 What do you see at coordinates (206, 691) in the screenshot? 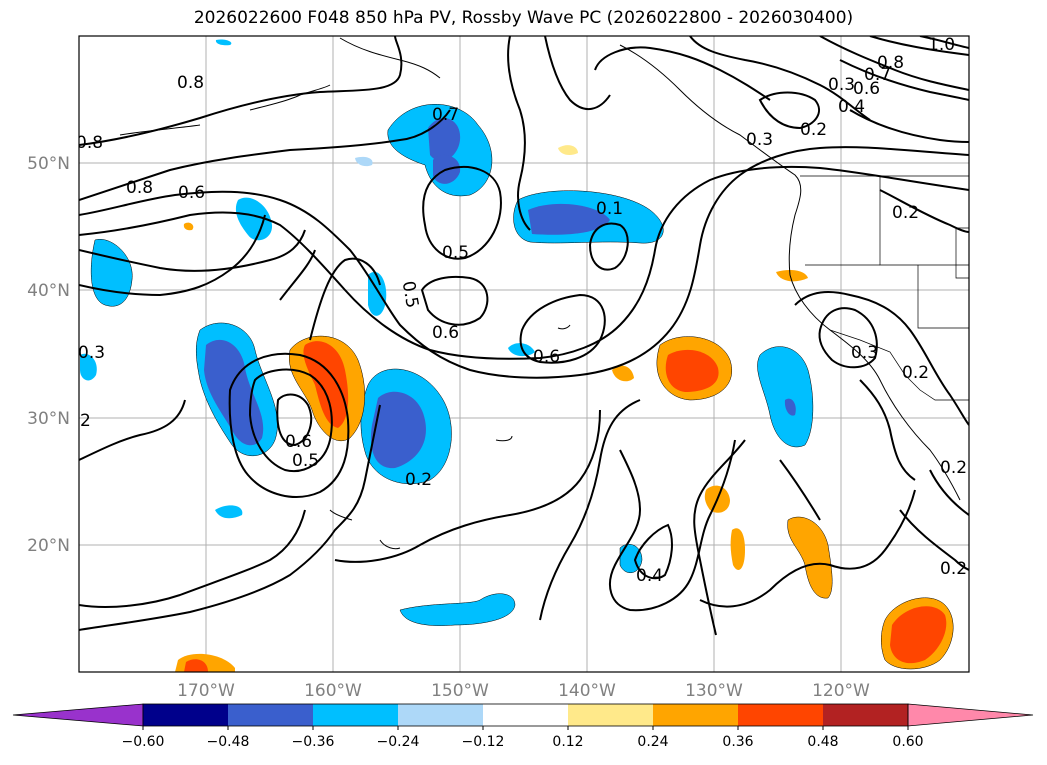
I see `lon-label-170w: 170°W` at bounding box center [206, 691].